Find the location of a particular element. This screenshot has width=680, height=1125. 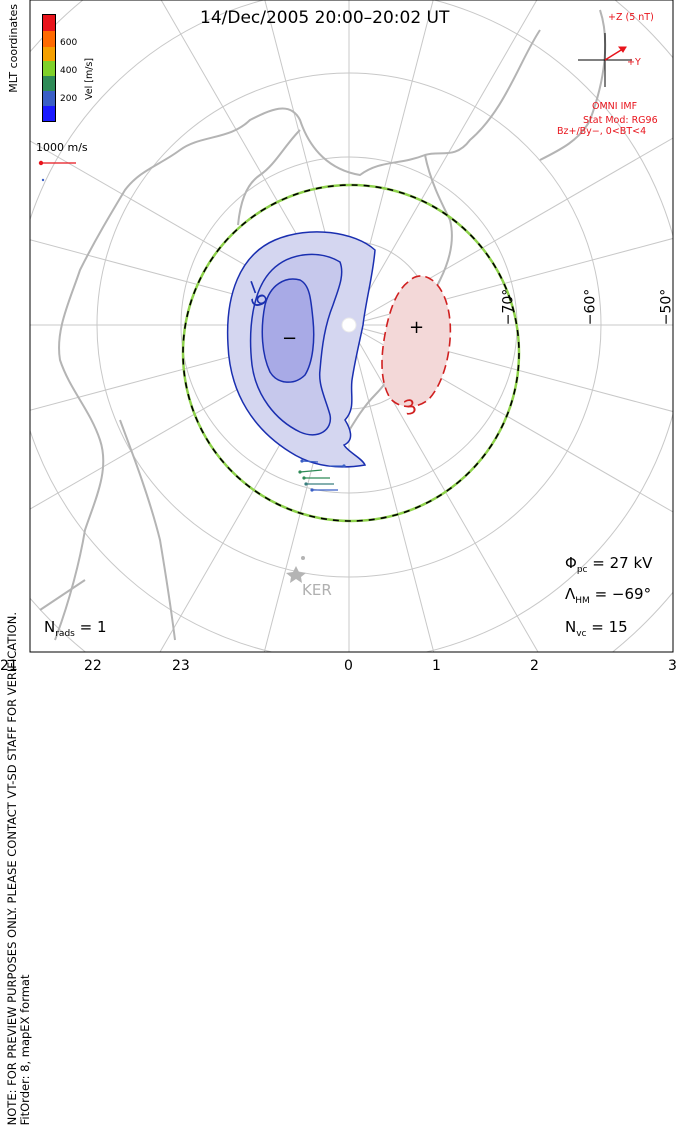

imf-source: OMNI IMF is located at coordinates (615, 106).